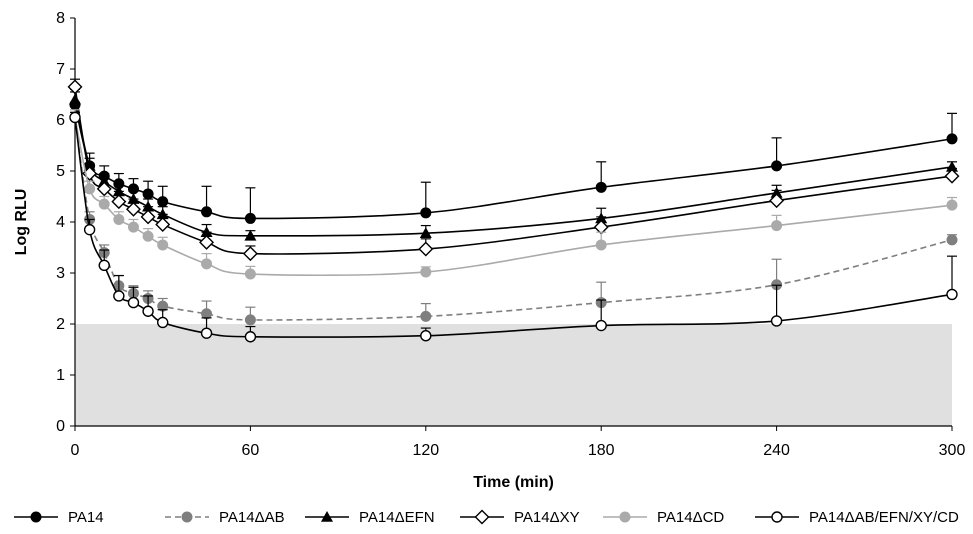 Image resolution: width=973 pixels, height=534 pixels. I want to click on x-tick-label: 240, so click(776, 450).